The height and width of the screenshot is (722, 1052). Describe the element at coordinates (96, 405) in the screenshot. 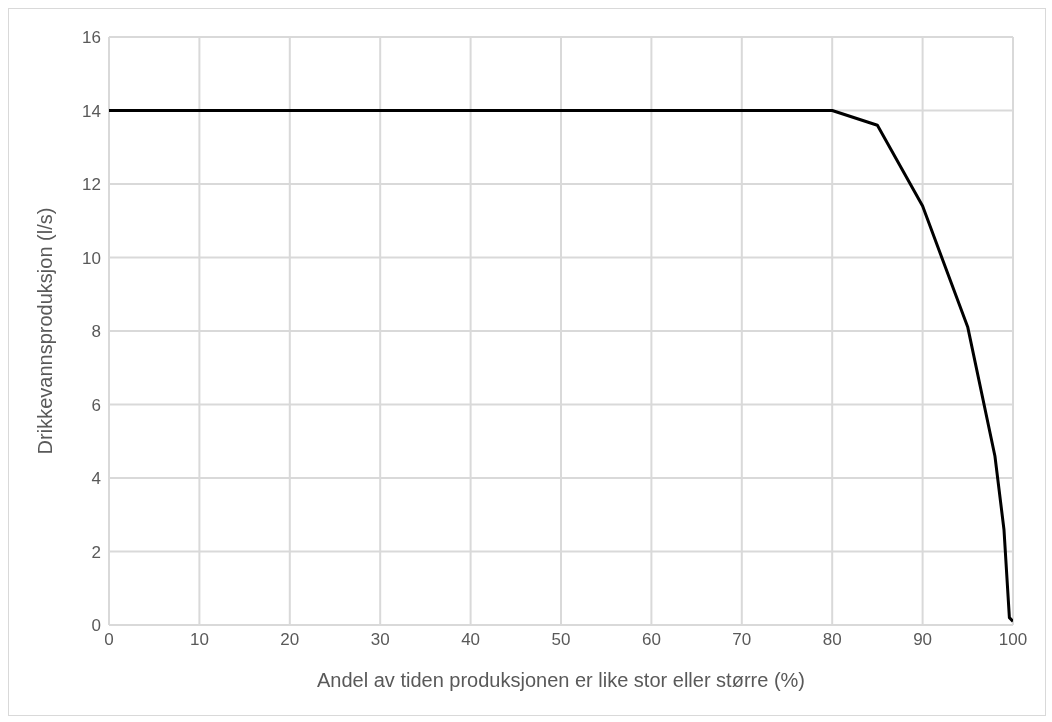

I see `y-tick-label: 6` at that location.